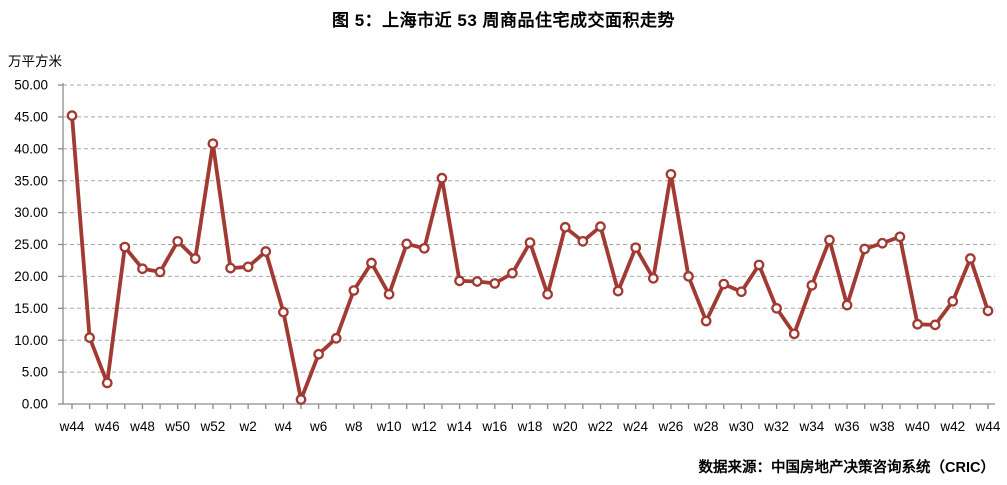  I want to click on chart-title: 图 5：上海市近 53 周商品住宅成交面积走势, so click(503, 20).